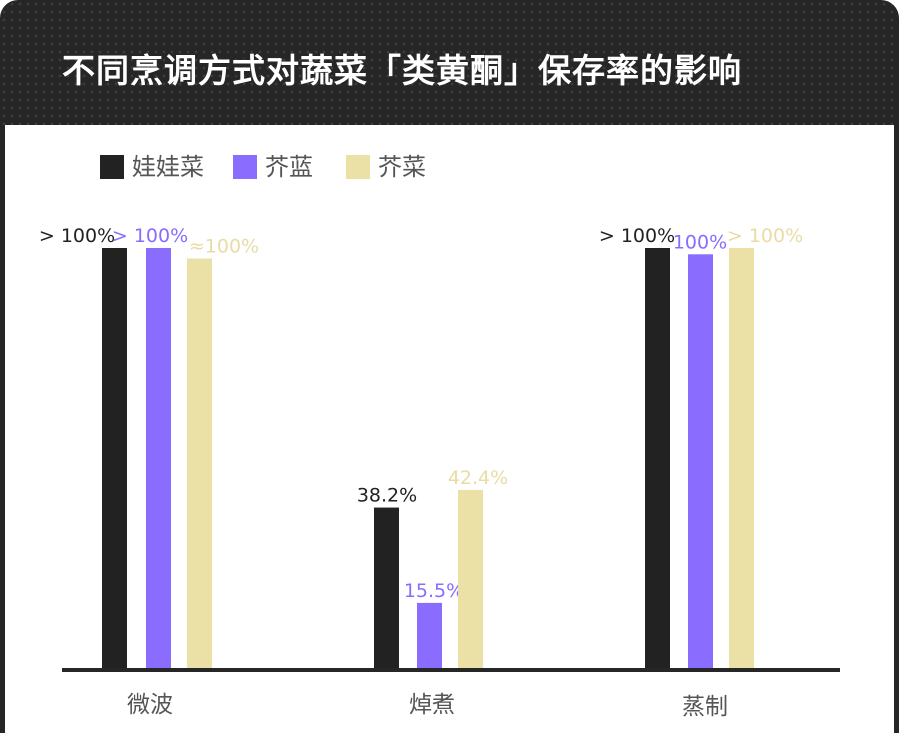  I want to click on legend-swatch-wawacai, so click(112, 167).